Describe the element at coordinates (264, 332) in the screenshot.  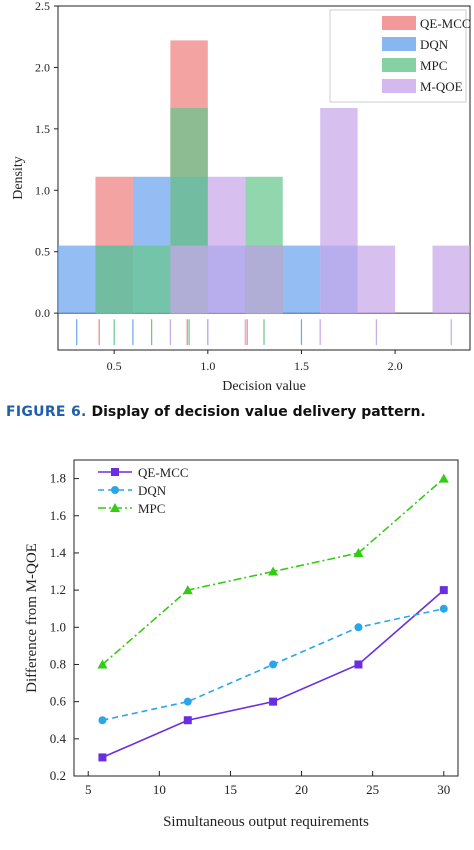
I see `rug-plot` at that location.